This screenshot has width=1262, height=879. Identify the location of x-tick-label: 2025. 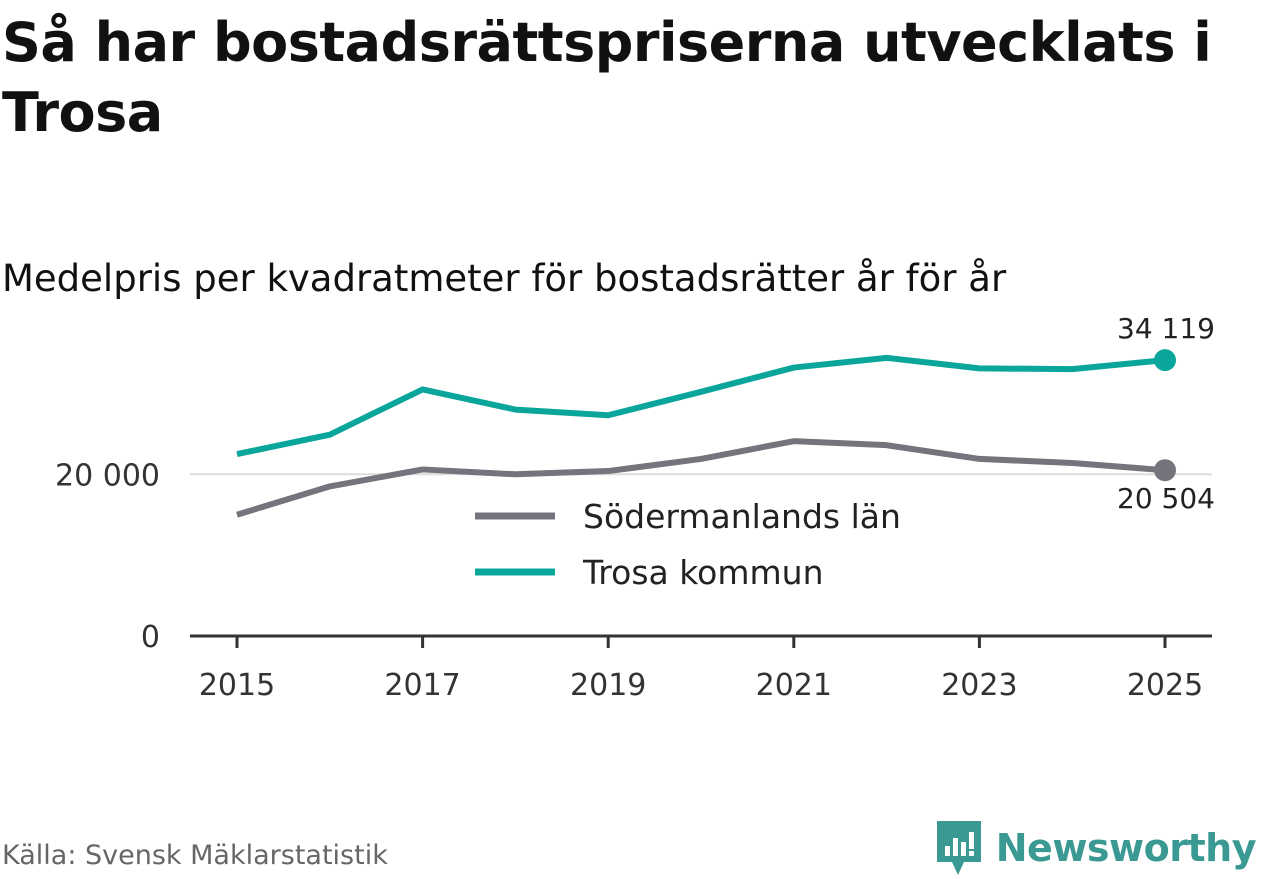
(1165, 685).